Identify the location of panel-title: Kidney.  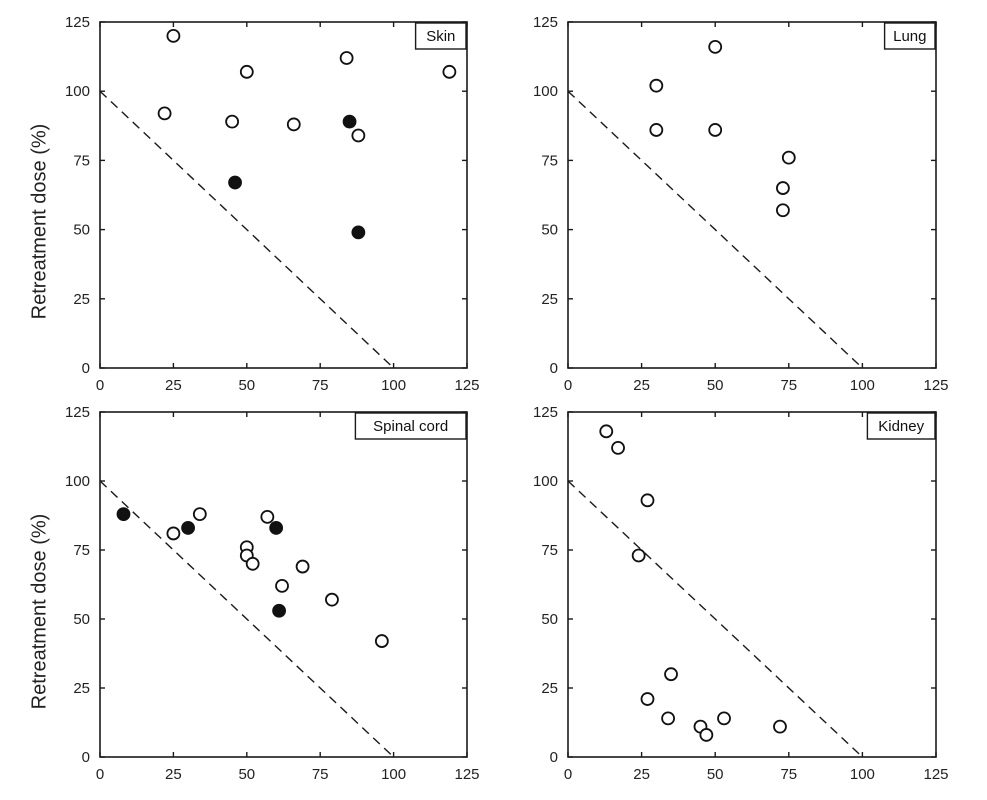
(901, 426).